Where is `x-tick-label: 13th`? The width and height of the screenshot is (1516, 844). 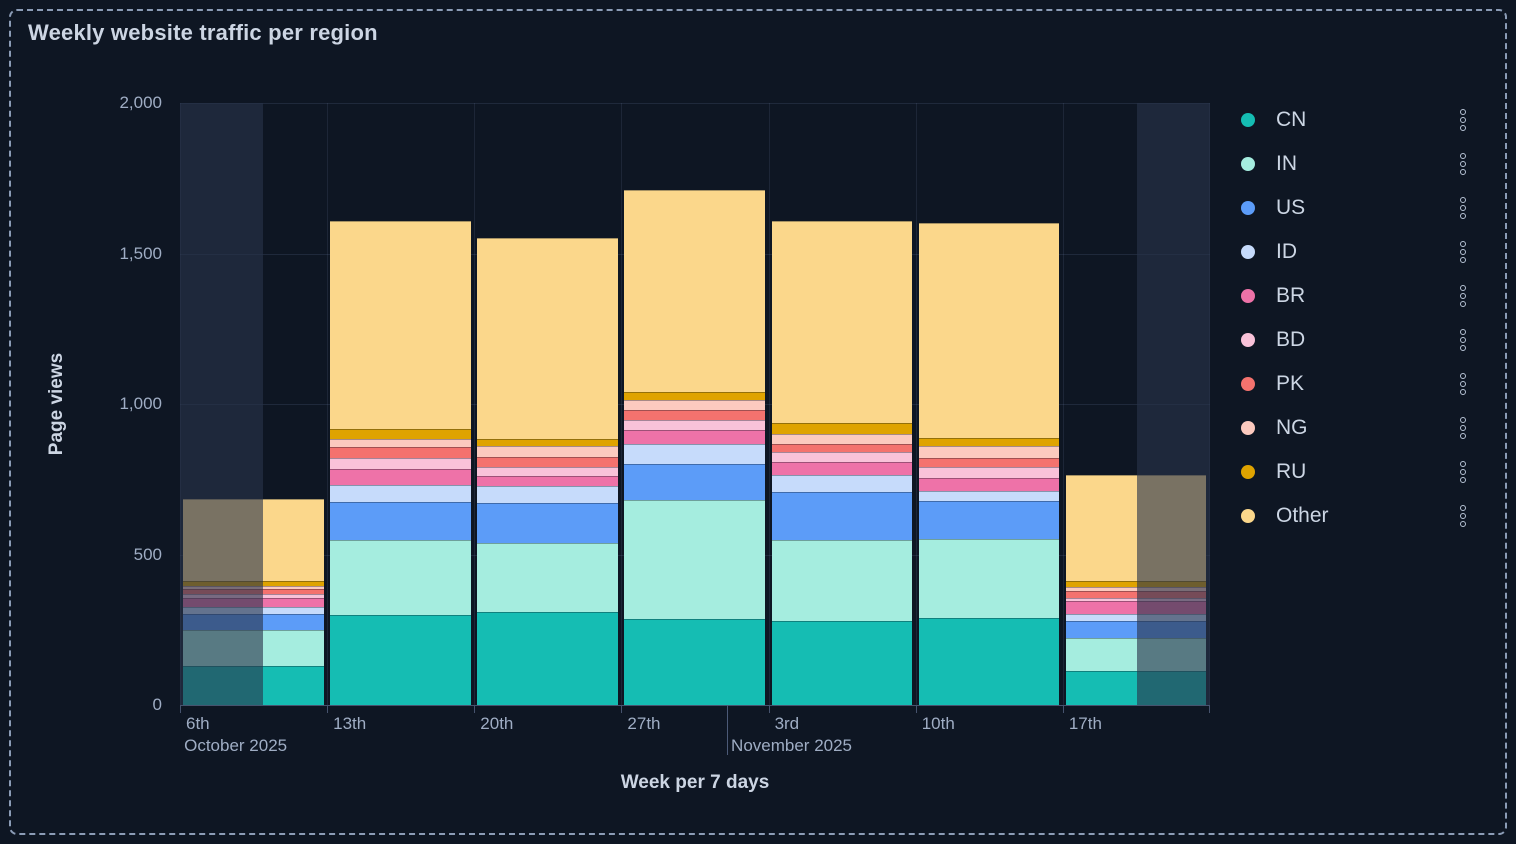 x-tick-label: 13th is located at coordinates (350, 723).